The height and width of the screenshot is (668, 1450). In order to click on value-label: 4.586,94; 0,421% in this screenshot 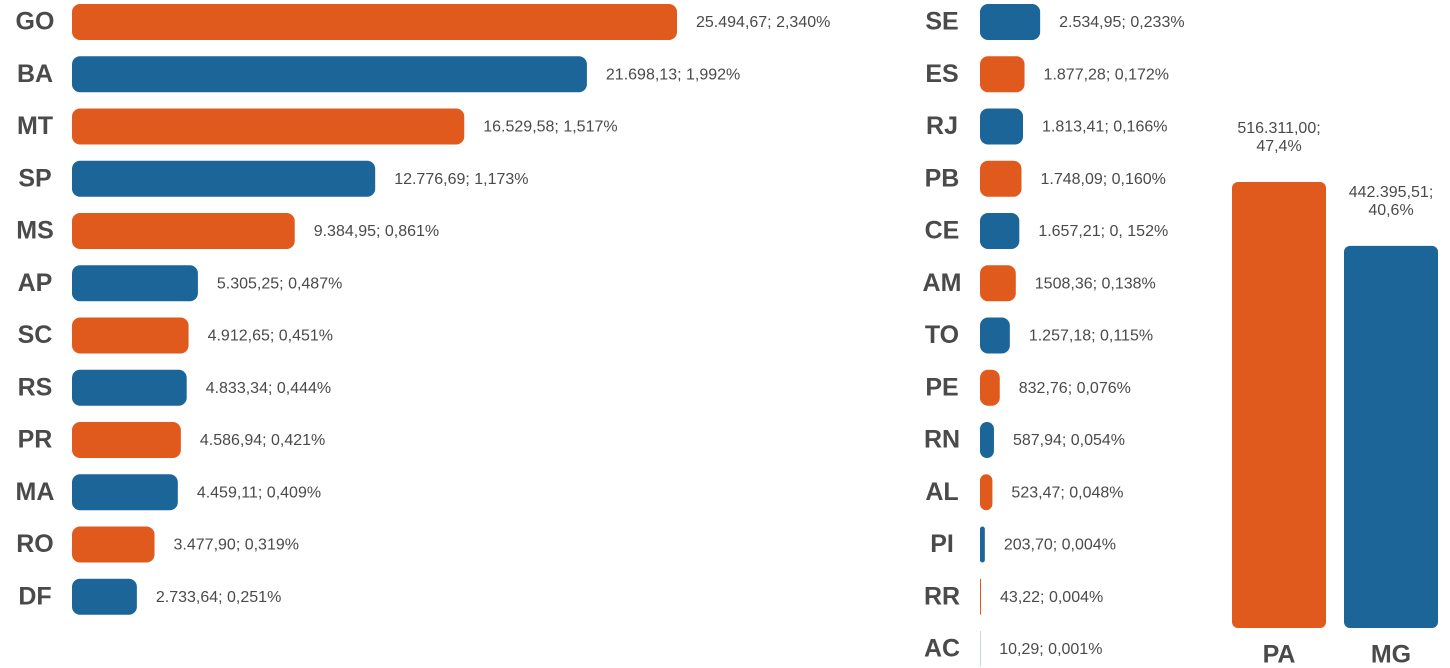, I will do `click(262, 440)`.